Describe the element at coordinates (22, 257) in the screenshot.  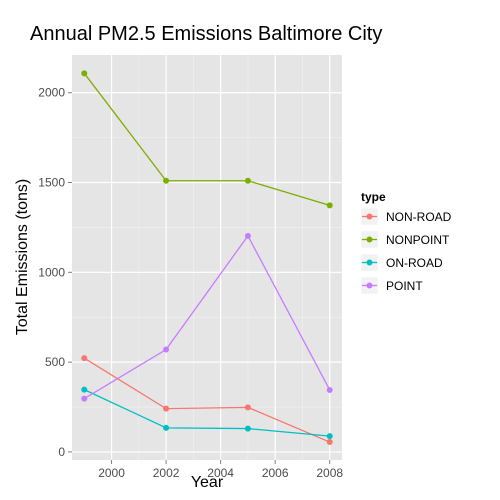
I see `y-axis-title: Total Emissions (tons)` at that location.